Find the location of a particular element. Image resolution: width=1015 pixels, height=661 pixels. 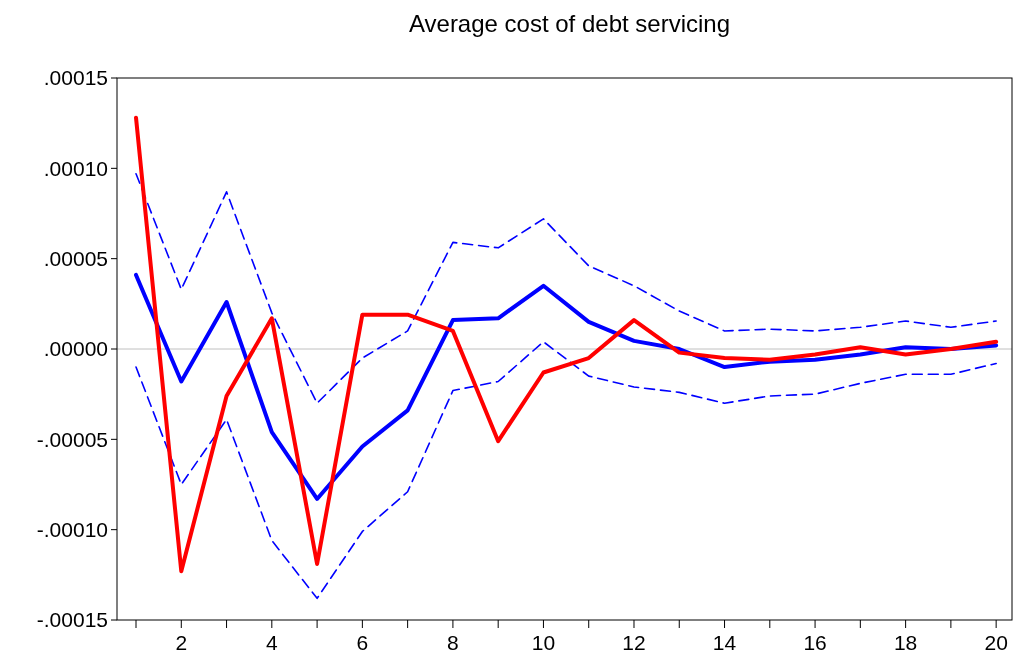

y-tick-label: -.00015 is located at coordinates (72, 620).